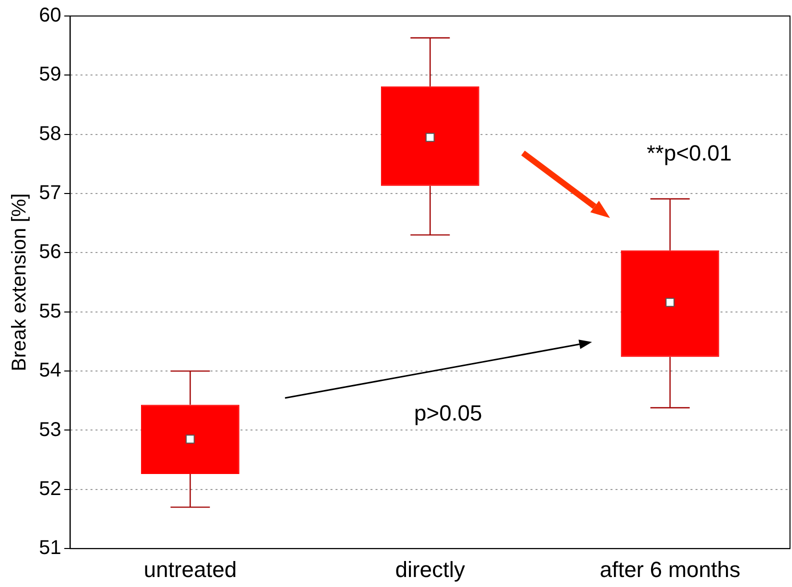  Describe the element at coordinates (50, 75) in the screenshot. I see `y-tick-label: 59` at that location.